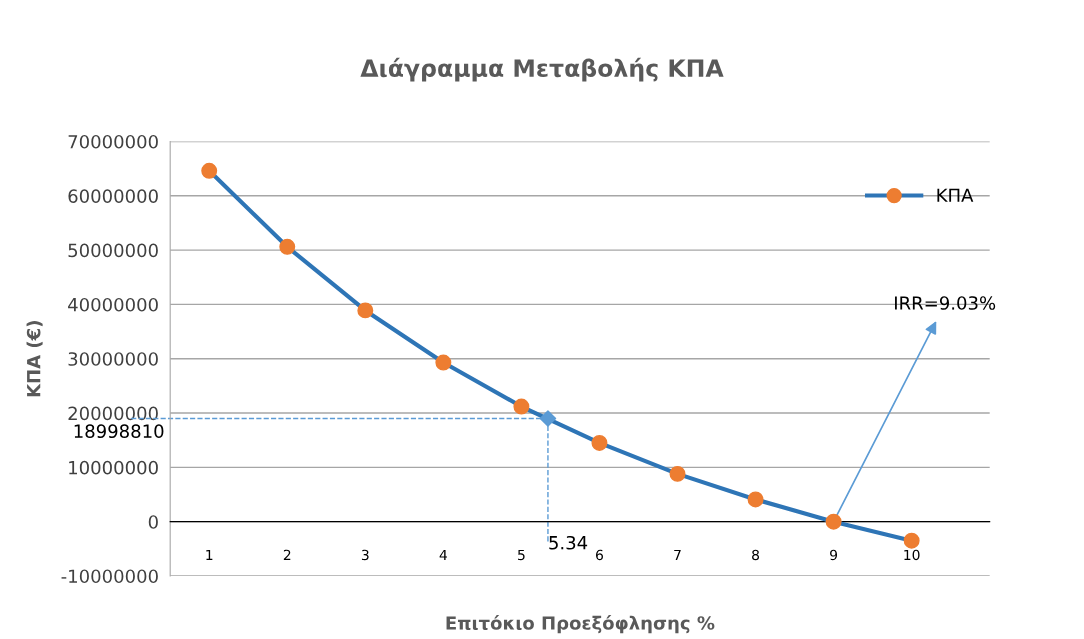  What do you see at coordinates (677, 555) in the screenshot?
I see `x-tick-label: 7` at bounding box center [677, 555].